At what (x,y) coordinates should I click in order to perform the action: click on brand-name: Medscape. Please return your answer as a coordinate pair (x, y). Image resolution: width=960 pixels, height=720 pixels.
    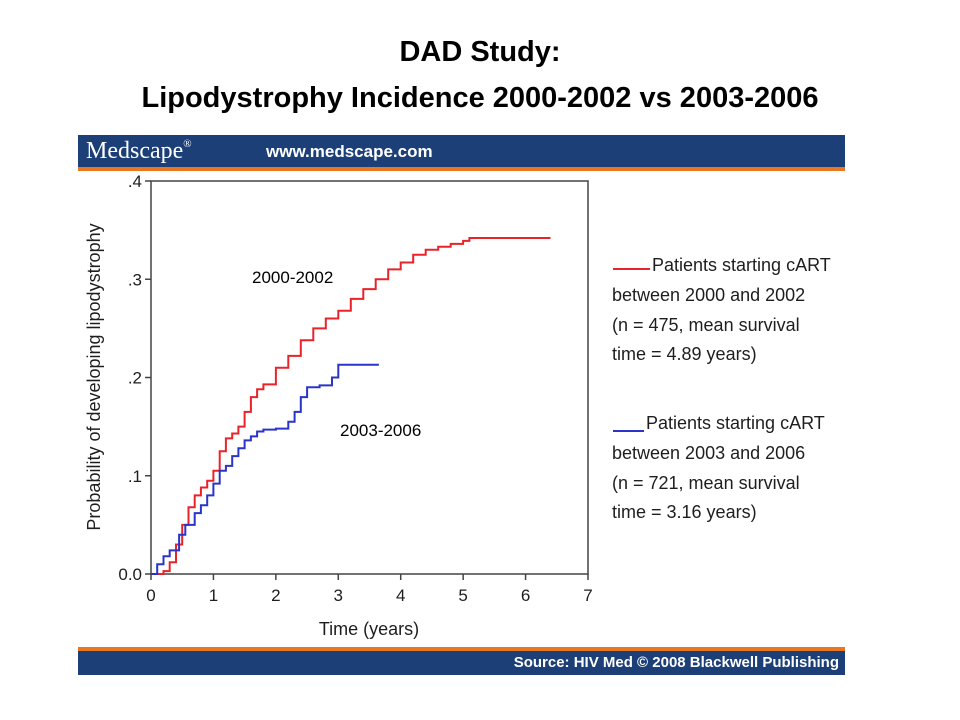
    Looking at the image, I should click on (135, 151).